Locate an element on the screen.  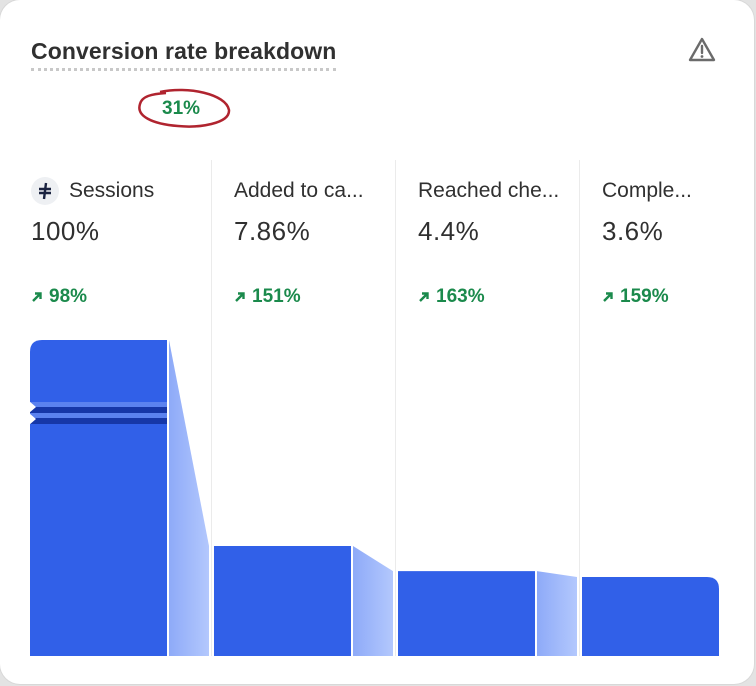
overall-change-value: 31% is located at coordinates (181, 108).